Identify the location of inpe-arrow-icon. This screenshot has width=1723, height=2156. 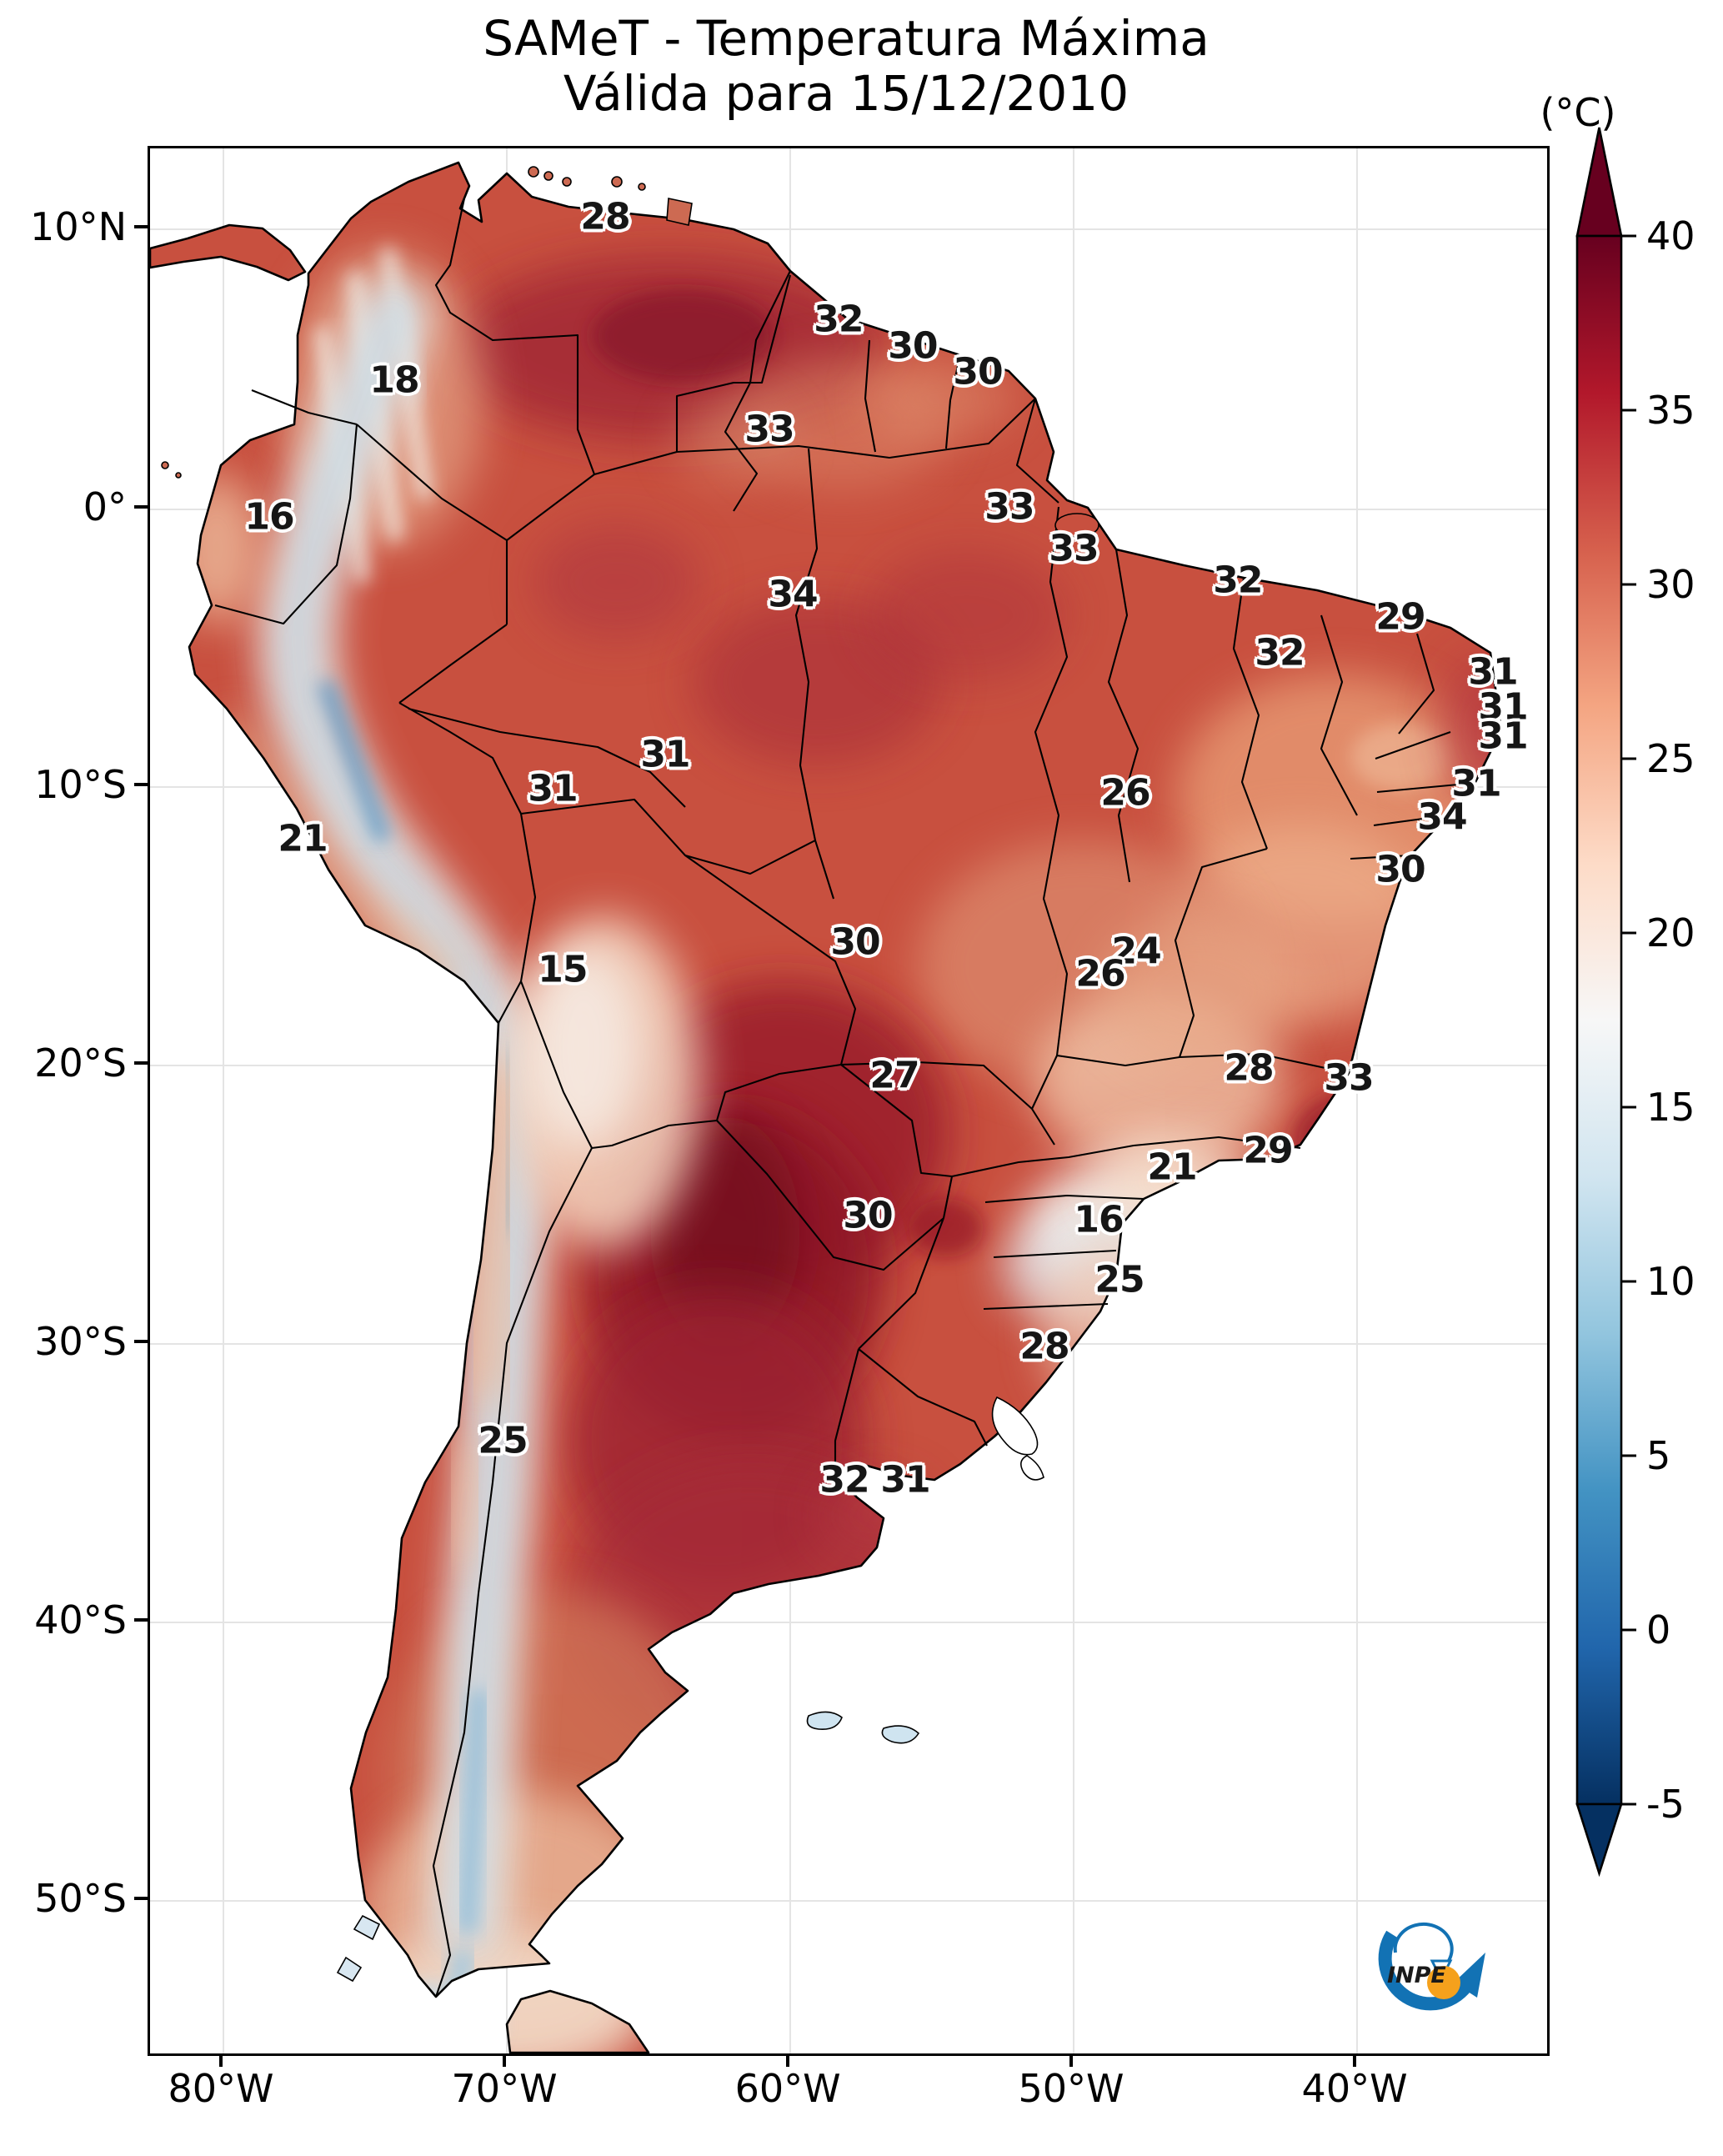
(1469, 1975).